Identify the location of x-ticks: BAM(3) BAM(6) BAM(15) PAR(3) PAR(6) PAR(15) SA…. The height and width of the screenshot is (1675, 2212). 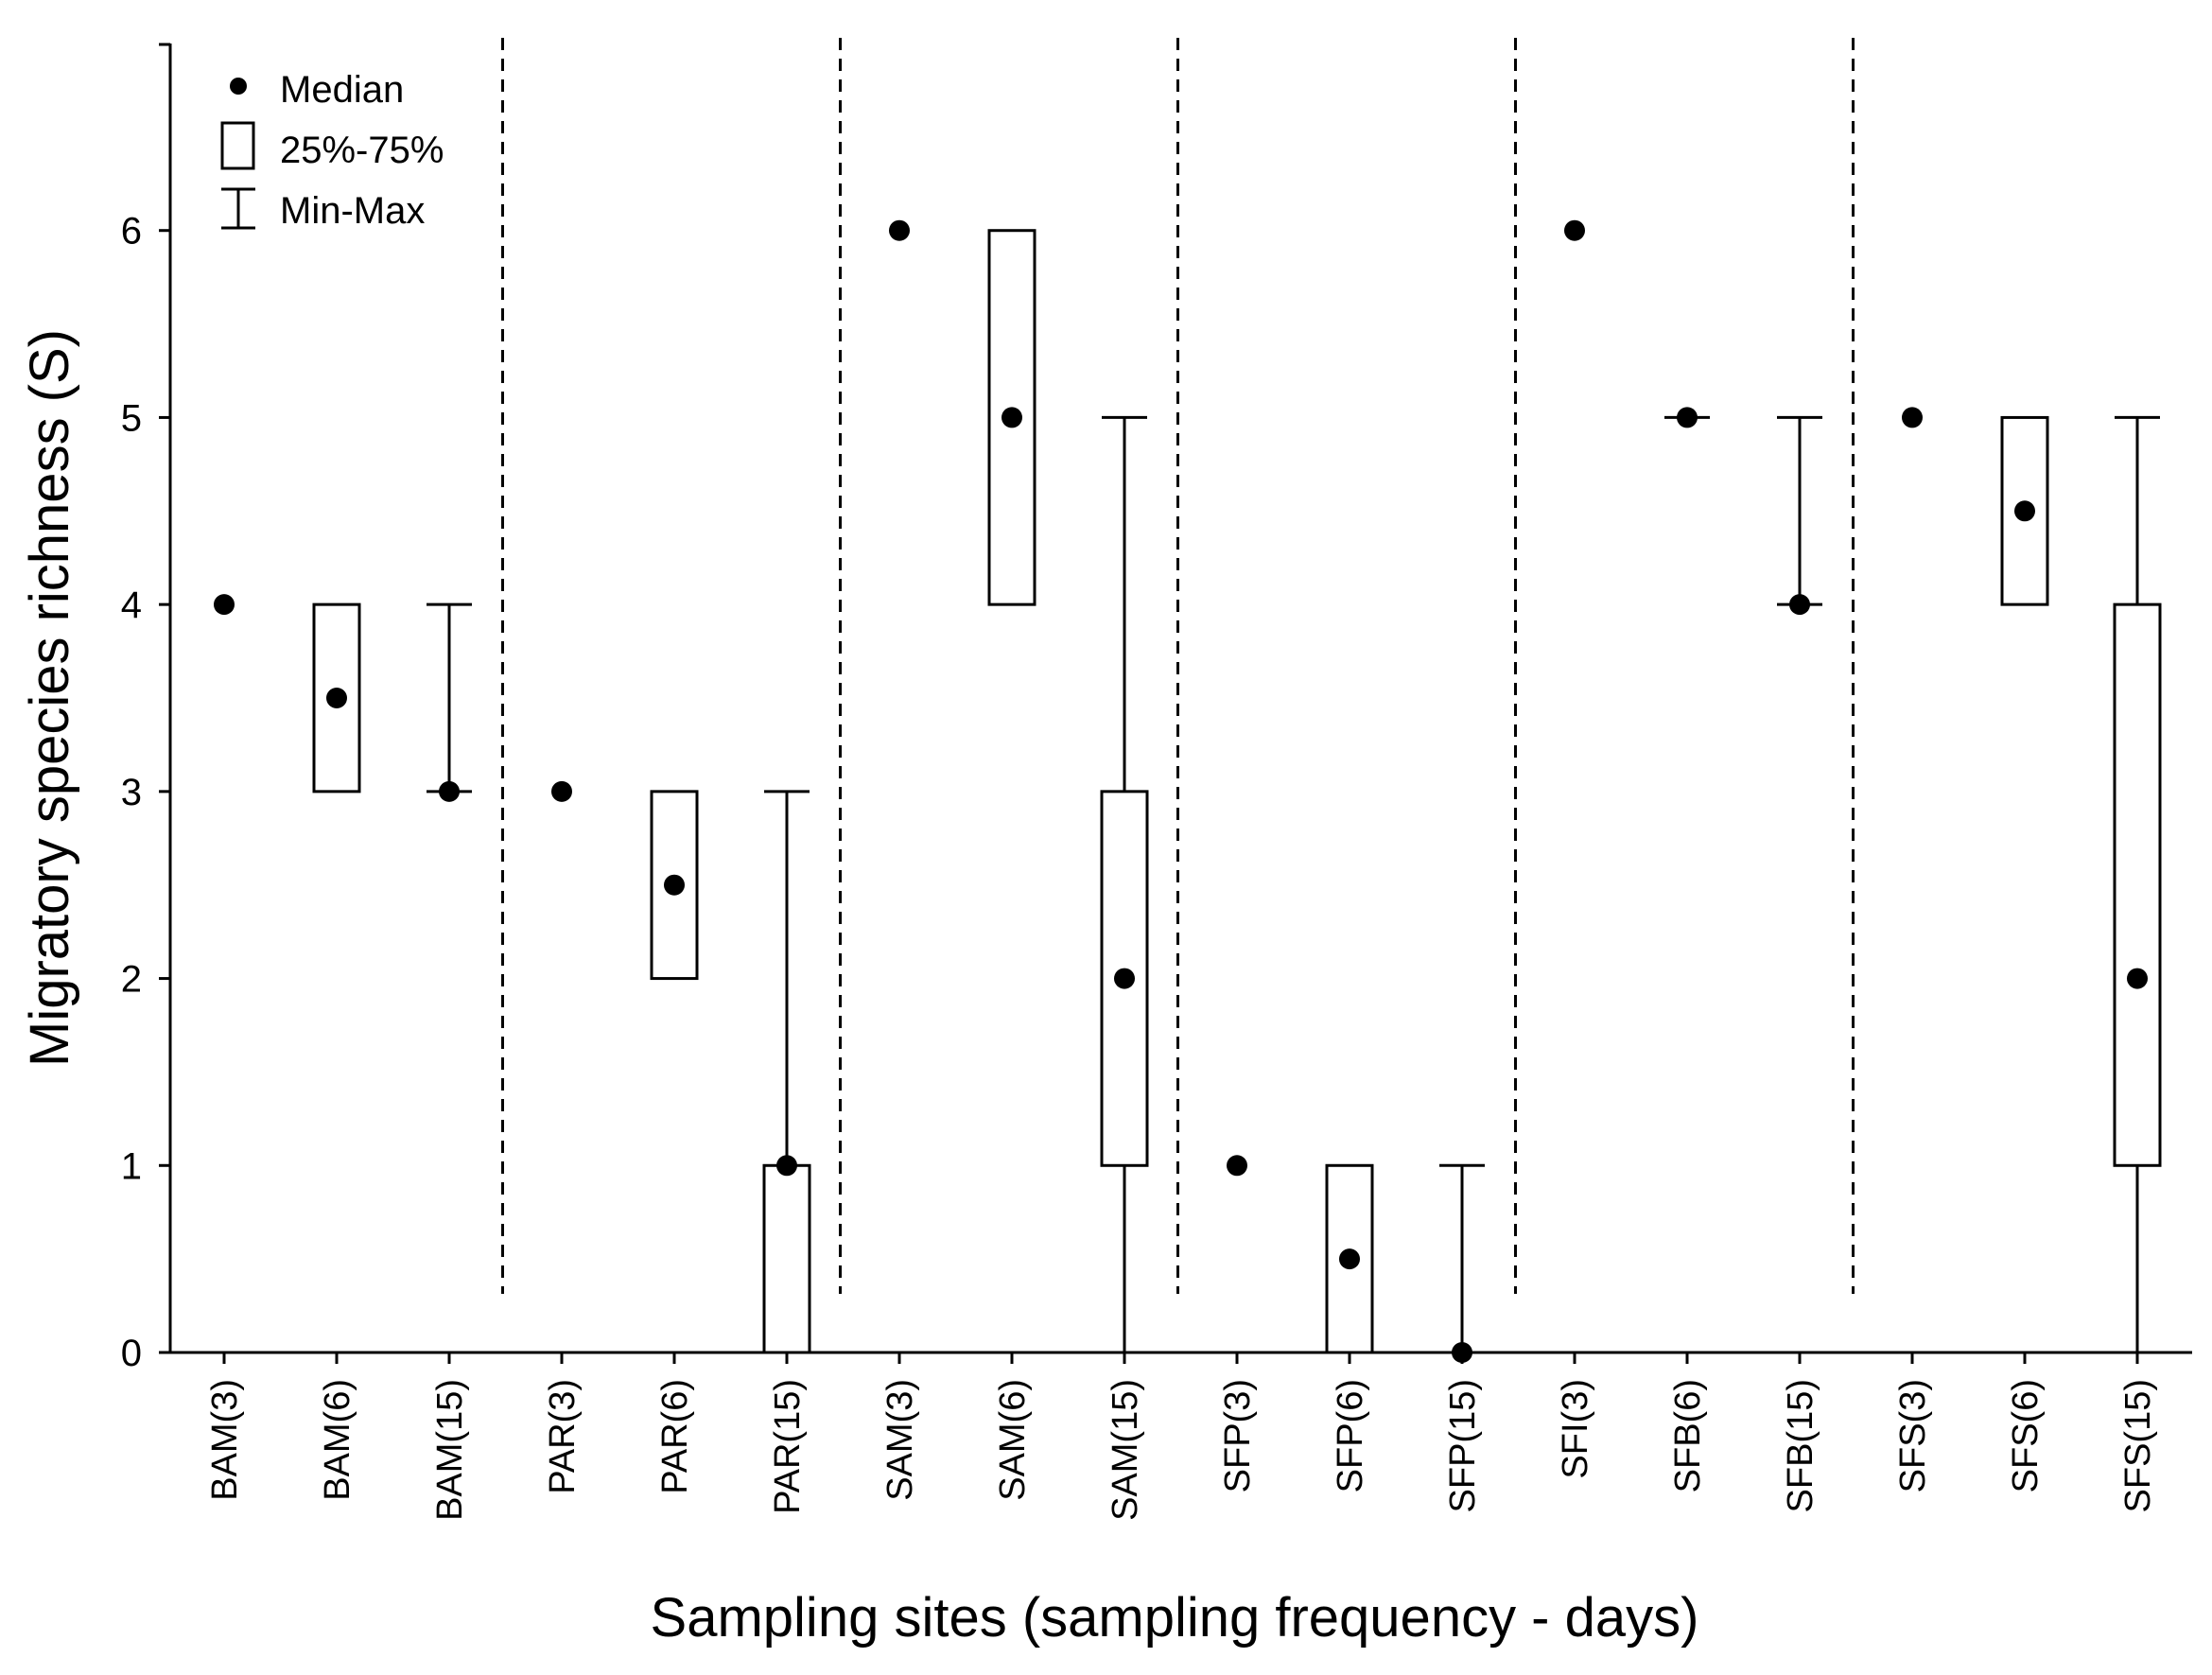
(1181, 1436).